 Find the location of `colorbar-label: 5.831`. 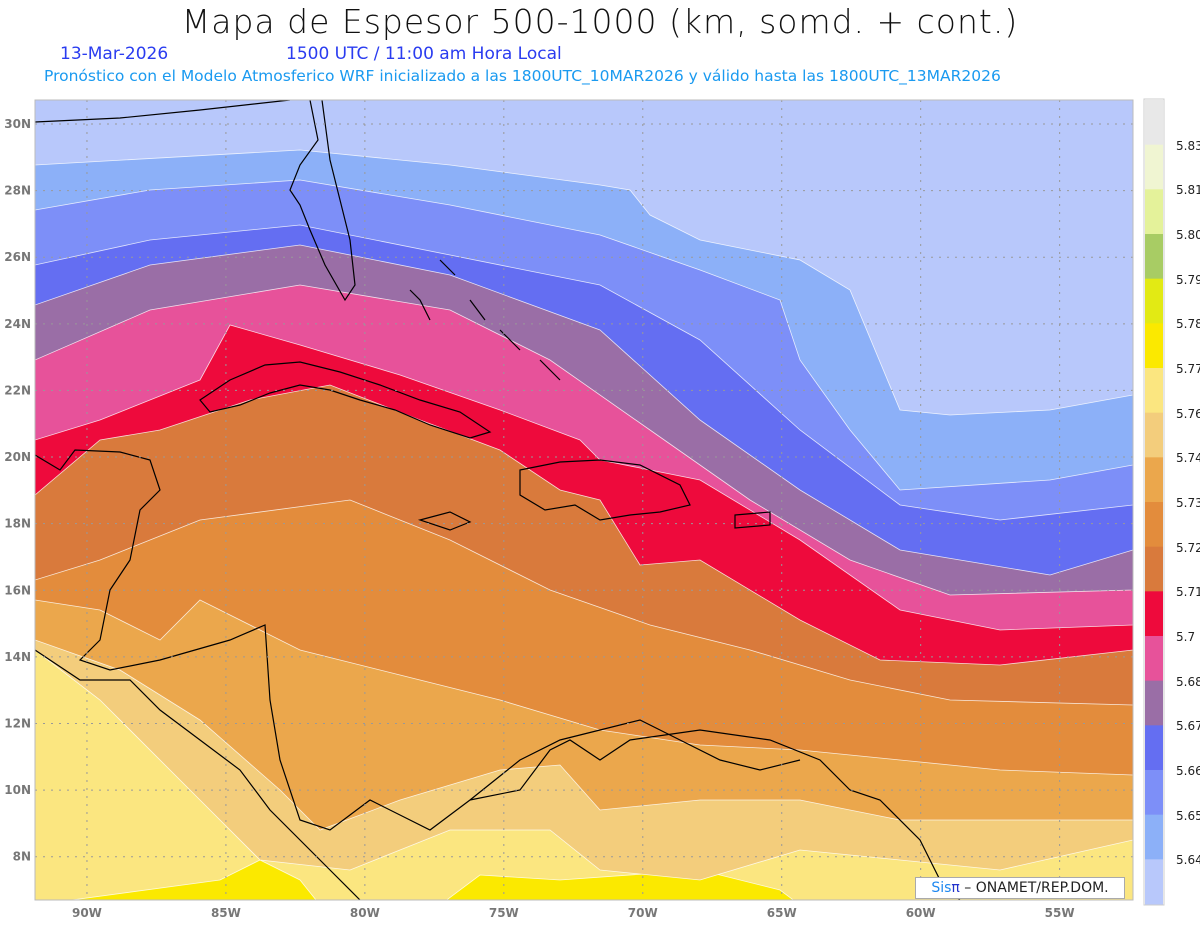

colorbar-label: 5.831 is located at coordinates (1188, 145).